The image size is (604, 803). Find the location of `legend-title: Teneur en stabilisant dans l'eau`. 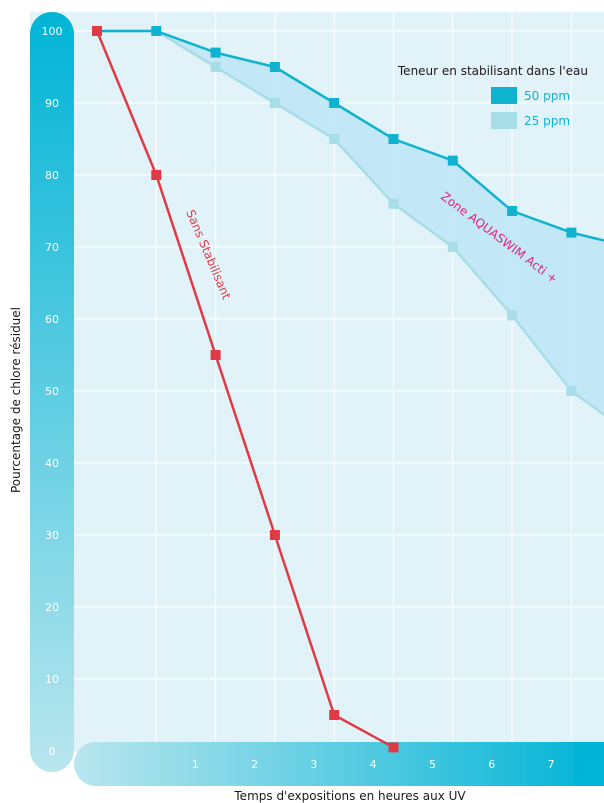

legend-title: Teneur en stabilisant dans l'eau is located at coordinates (492, 71).